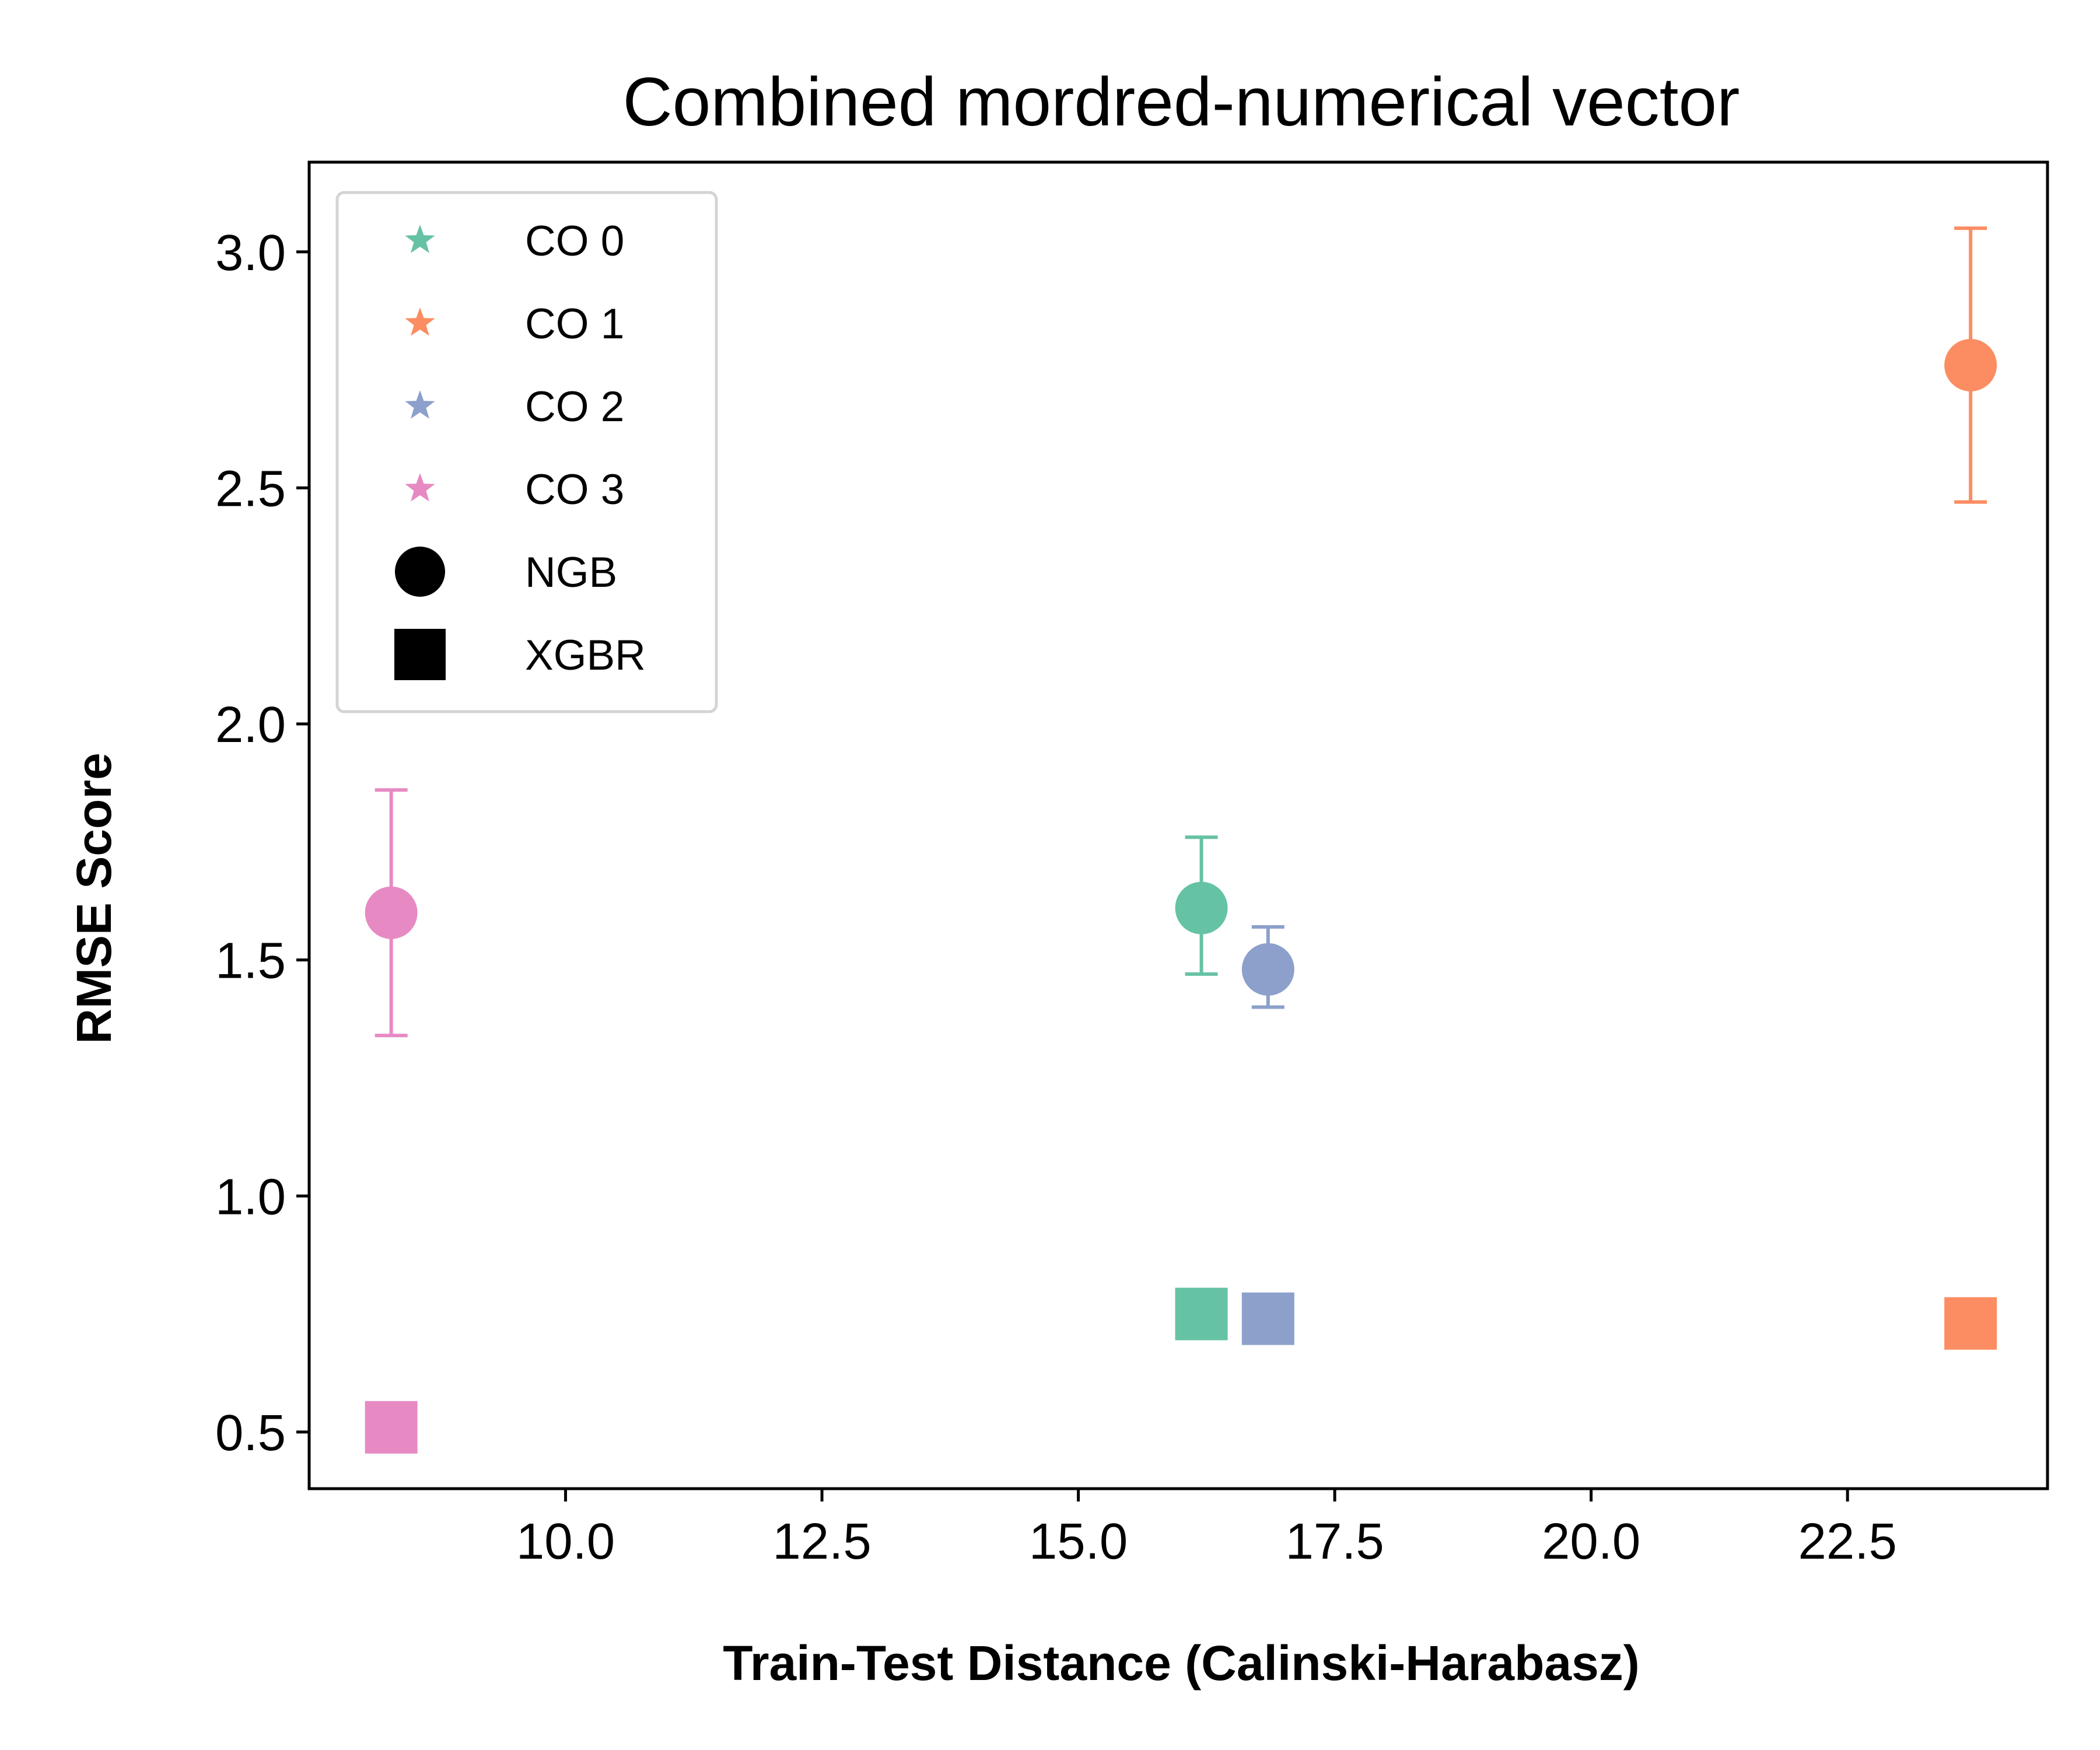 Image resolution: width=2100 pixels, height=1750 pixels. Describe the element at coordinates (420, 487) in the screenshot. I see `legend-co-3-star-icon` at that location.